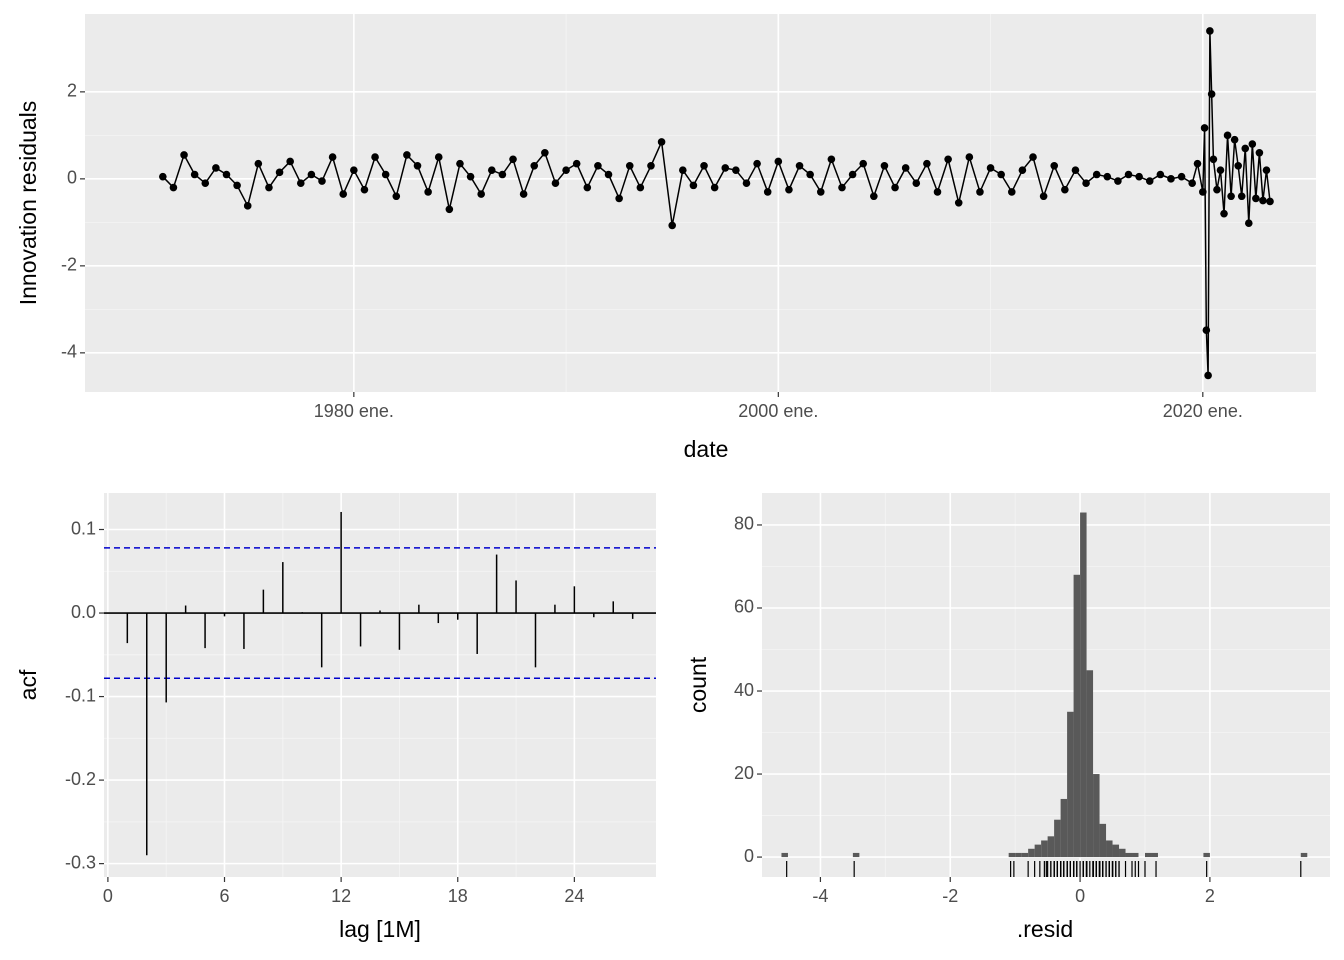 Image resolution: width=1344 pixels, height=960 pixels. Describe the element at coordinates (744, 607) in the screenshot. I see `y-tick-label: 60` at that location.